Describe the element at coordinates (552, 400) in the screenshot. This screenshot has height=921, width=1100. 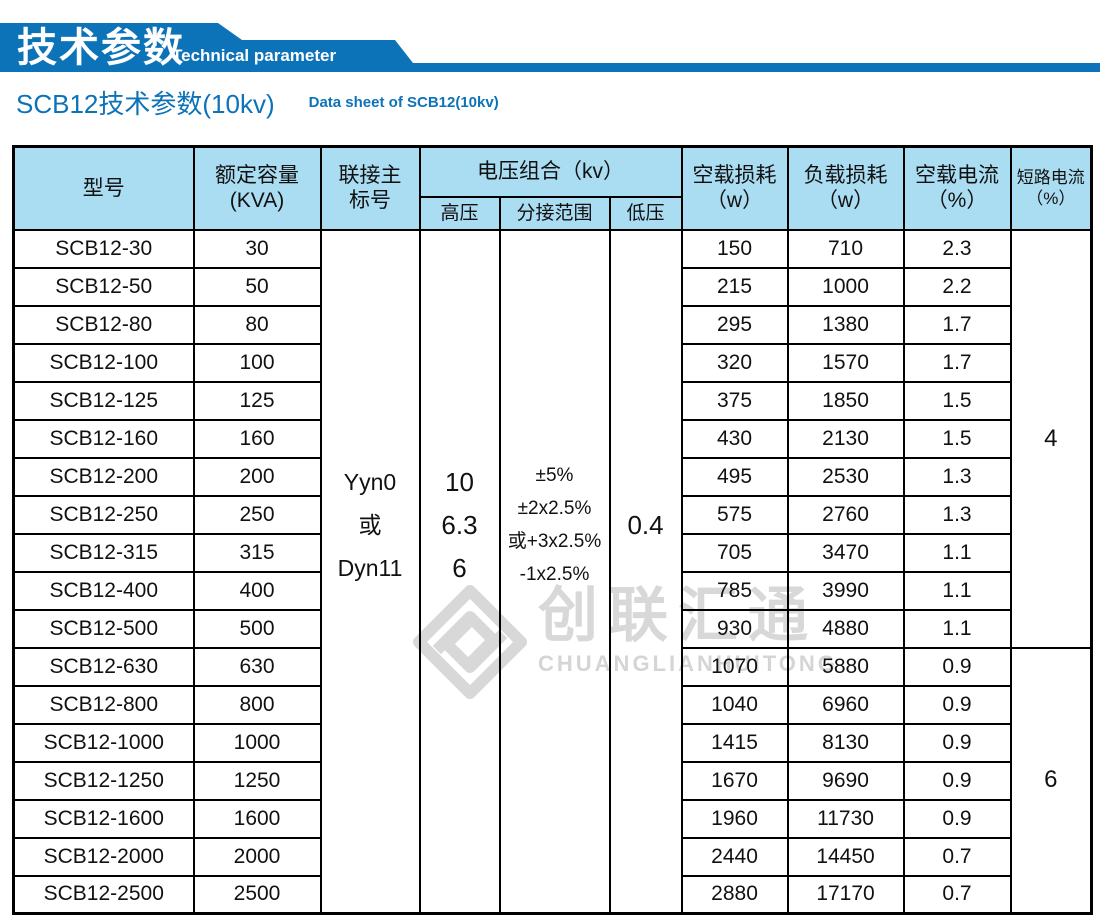
I see `table-row: SCB12-125 125 375 1850 1.5` at that location.